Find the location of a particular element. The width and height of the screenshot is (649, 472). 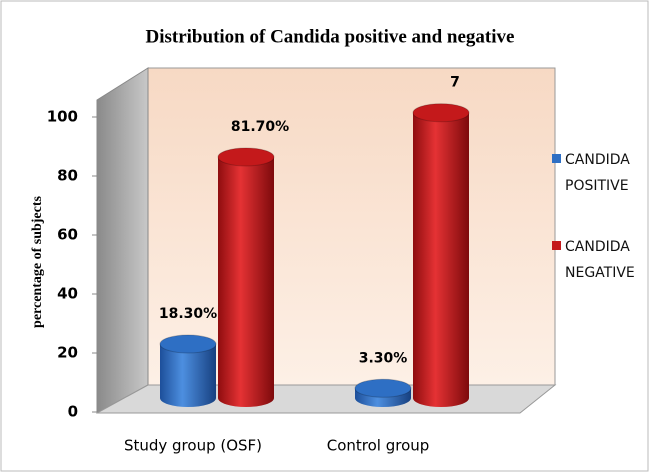

legend-label: CANDIDA NEGATIVE is located at coordinates (600, 260).